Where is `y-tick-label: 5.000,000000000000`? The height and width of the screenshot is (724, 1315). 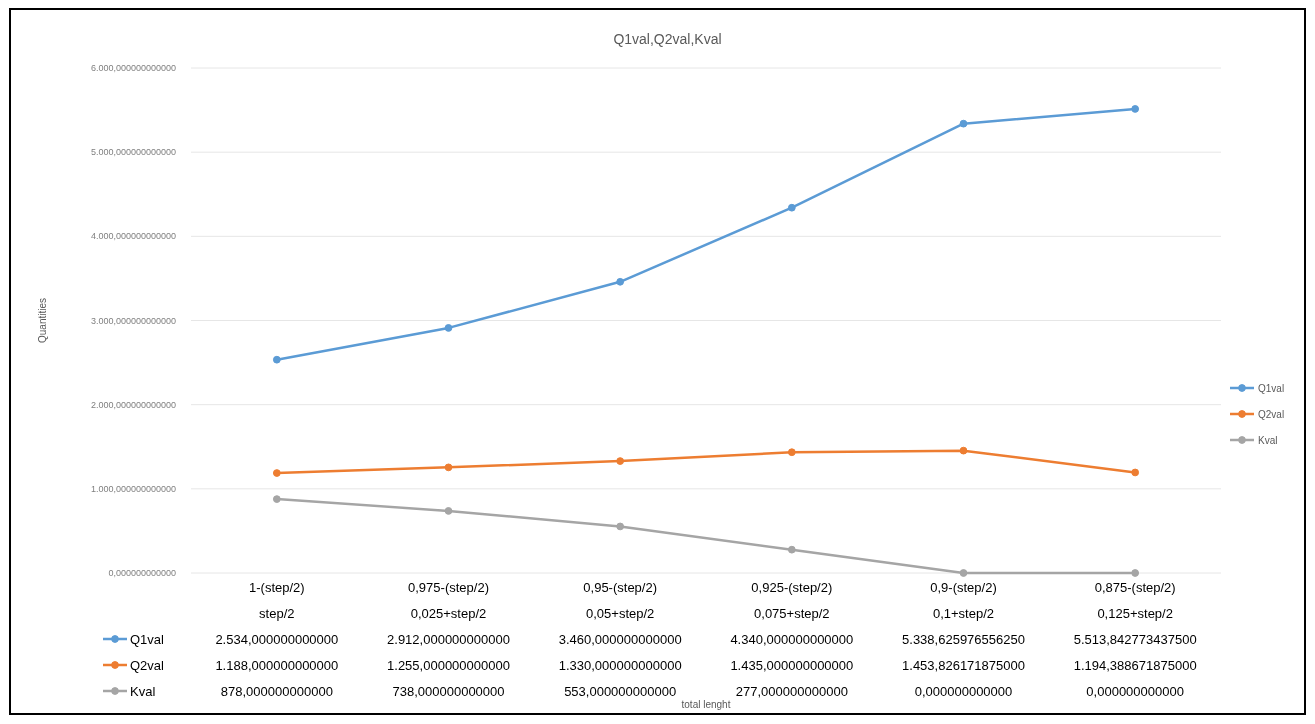 y-tick-label: 5.000,000000000000 is located at coordinates (133, 152).